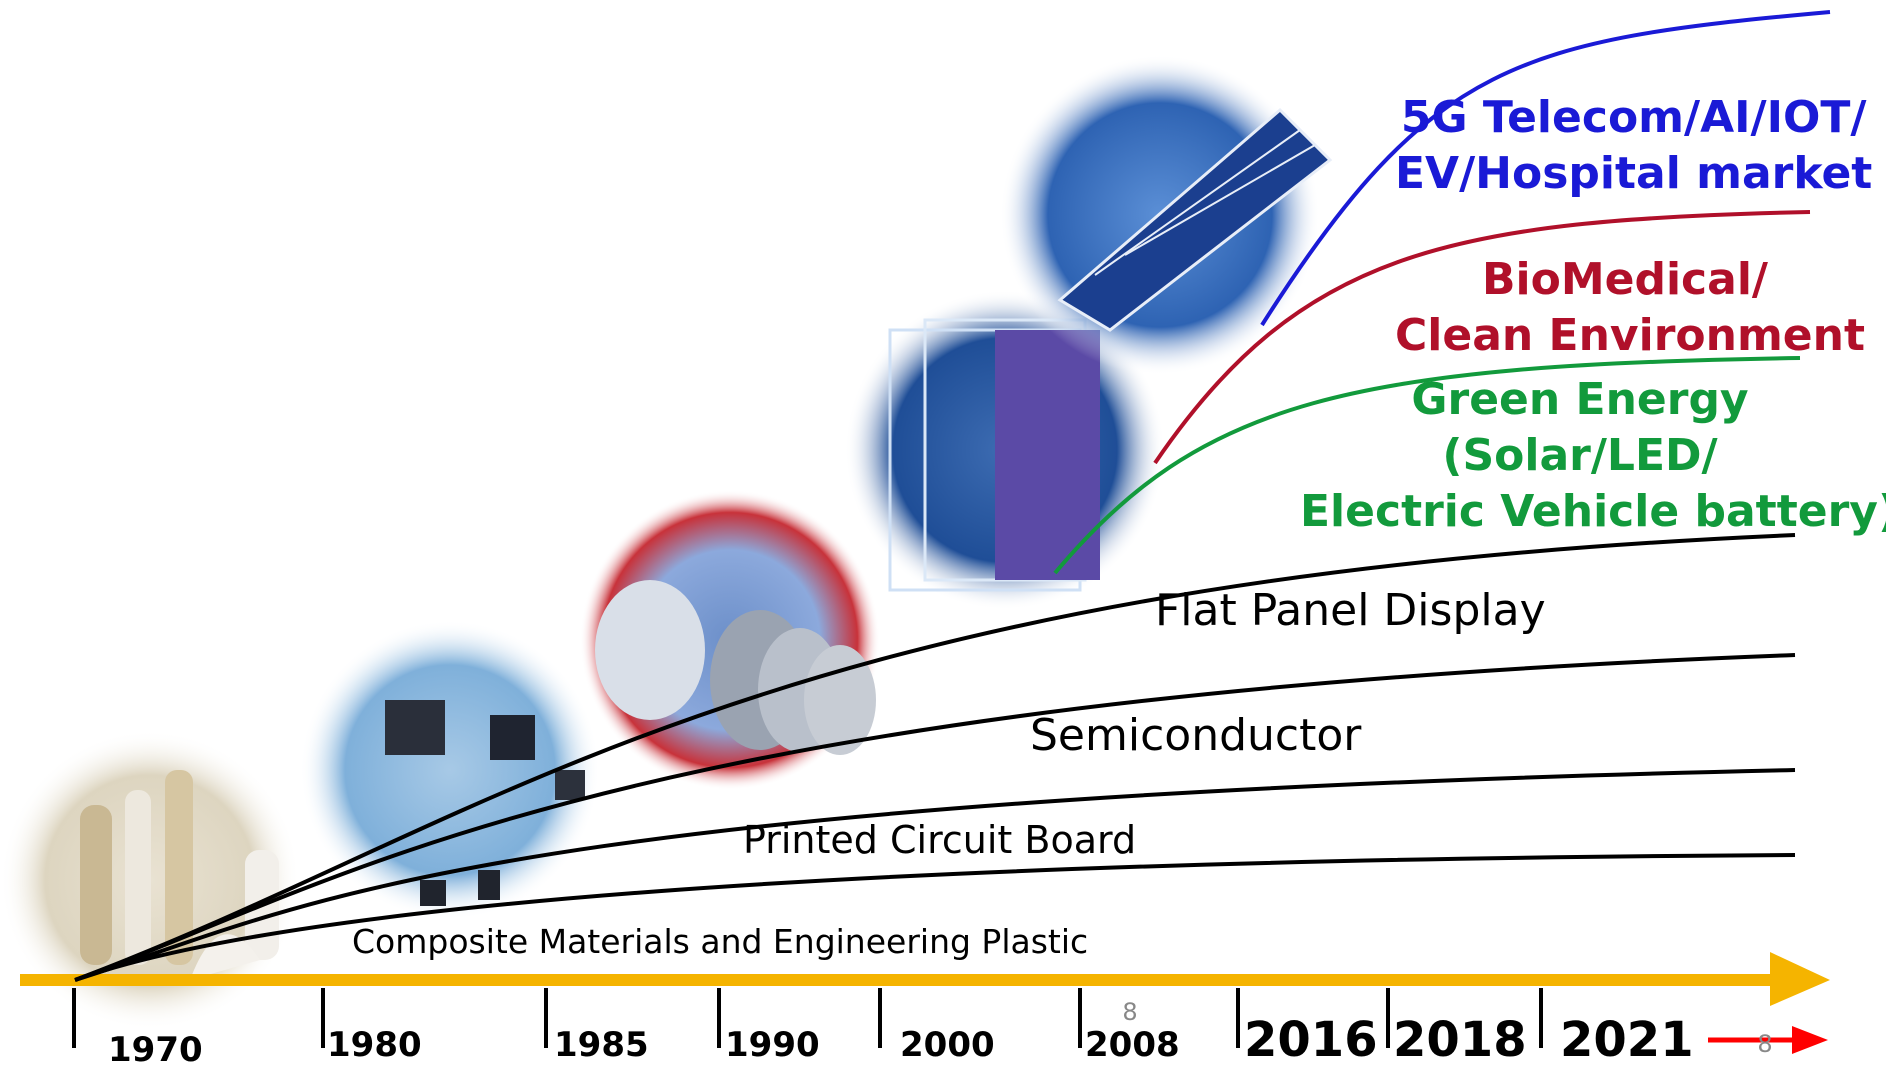 Image resolution: width=1886 pixels, height=1070 pixels. What do you see at coordinates (1625, 279) in the screenshot?
I see `biomedical-label-line1: BioMedical/` at bounding box center [1625, 279].